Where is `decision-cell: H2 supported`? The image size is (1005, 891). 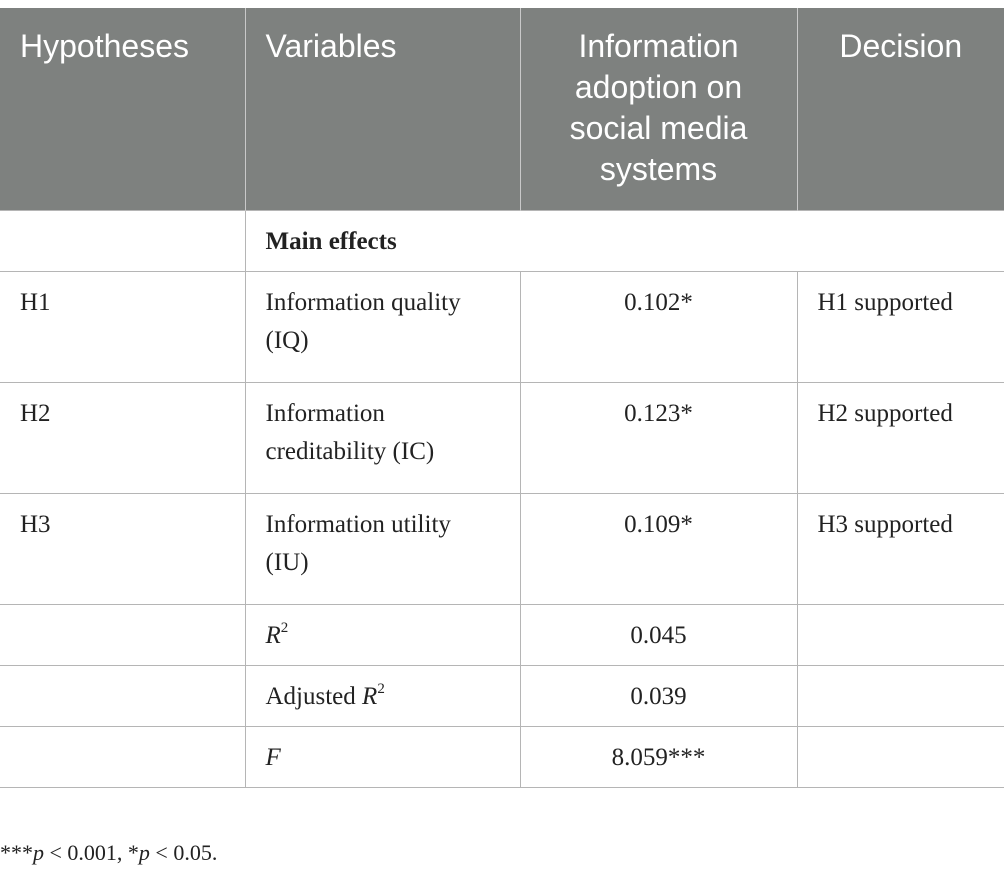
decision-cell: H2 supported is located at coordinates (900, 438).